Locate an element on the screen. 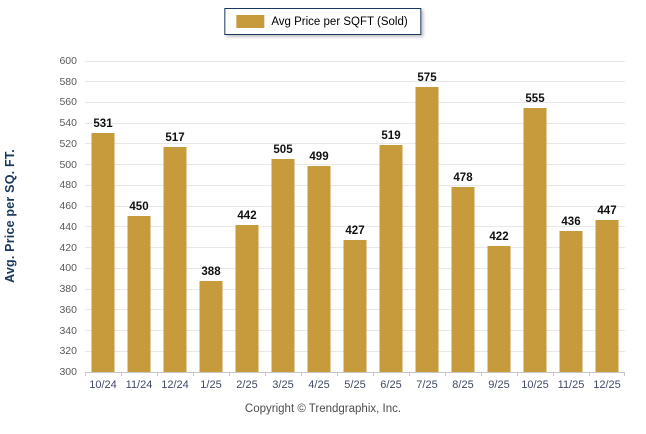 Image resolution: width=646 pixels, height=434 pixels. bar-value-label: 427 is located at coordinates (355, 231).